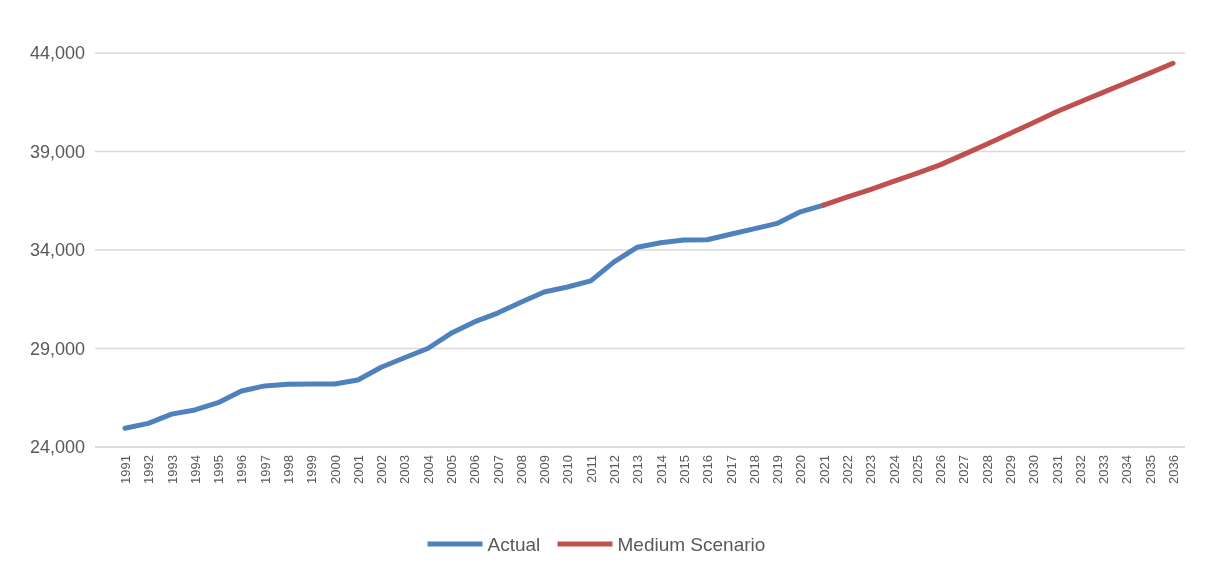  What do you see at coordinates (514, 544) in the screenshot?
I see `legend-label: Actual` at bounding box center [514, 544].